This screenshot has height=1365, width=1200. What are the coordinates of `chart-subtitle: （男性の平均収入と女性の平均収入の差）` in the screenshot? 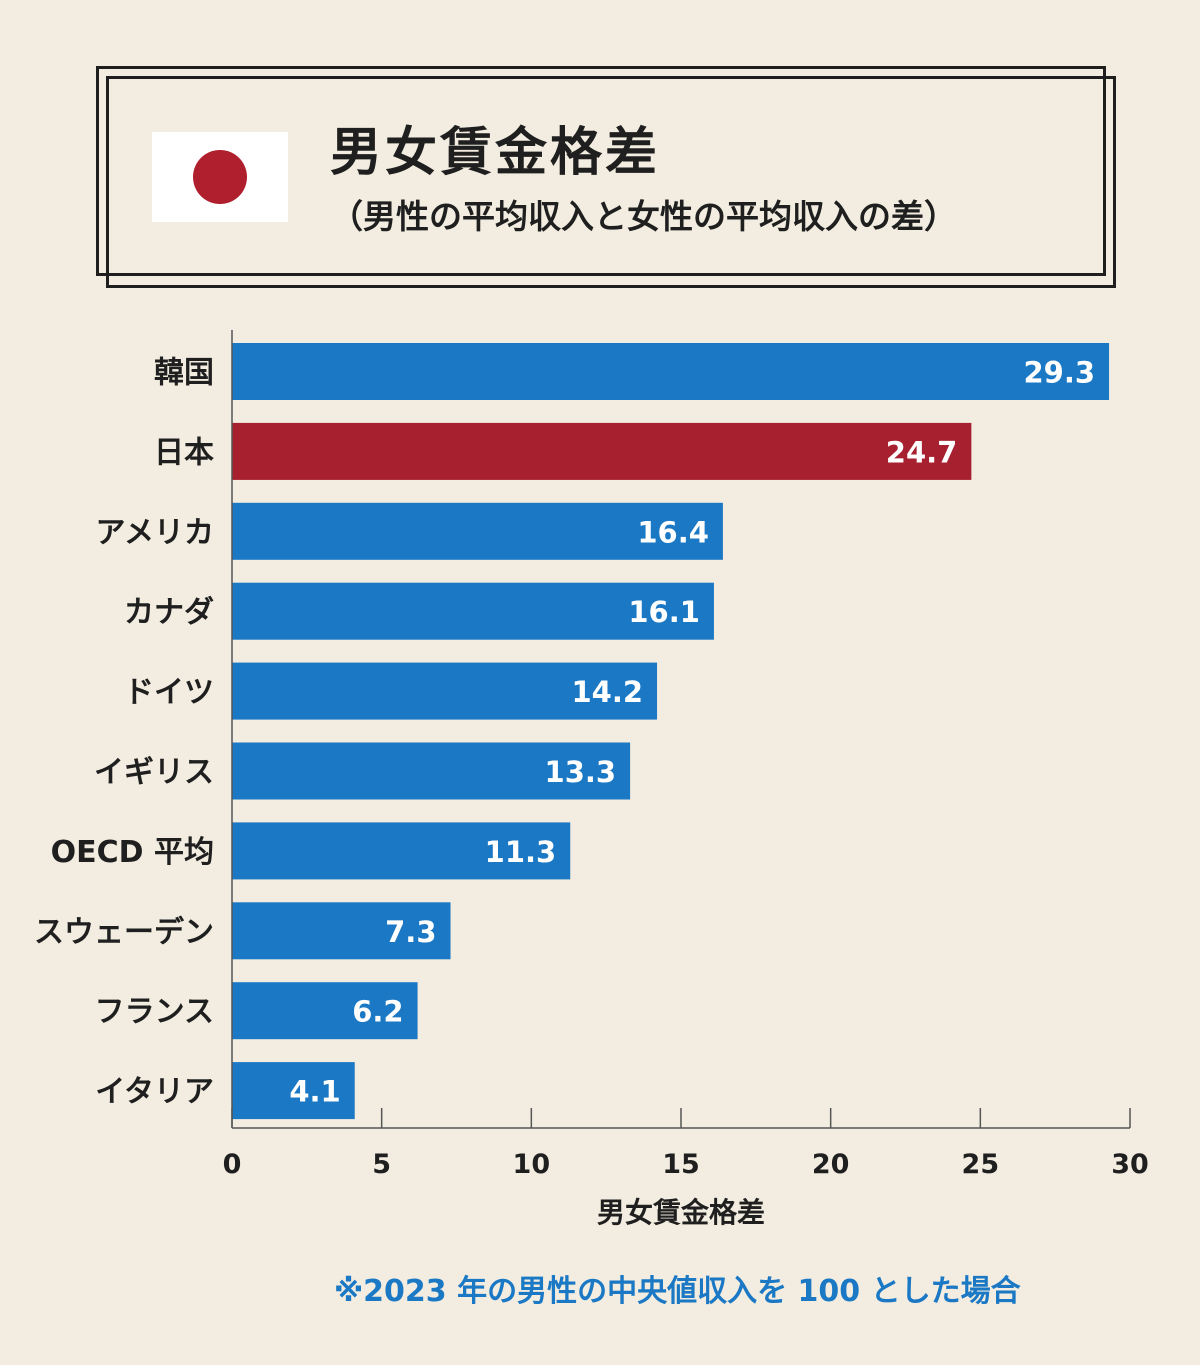 It's located at (643, 216).